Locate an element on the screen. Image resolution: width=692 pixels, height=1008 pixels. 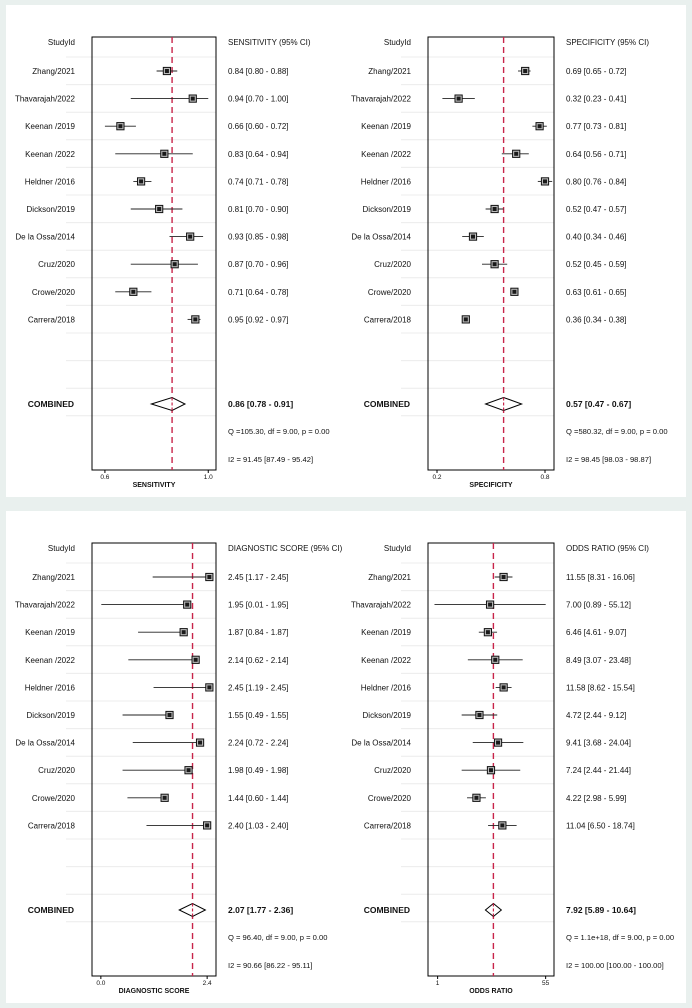
x-tick-label: 0.2 is located at coordinates (436, 477).